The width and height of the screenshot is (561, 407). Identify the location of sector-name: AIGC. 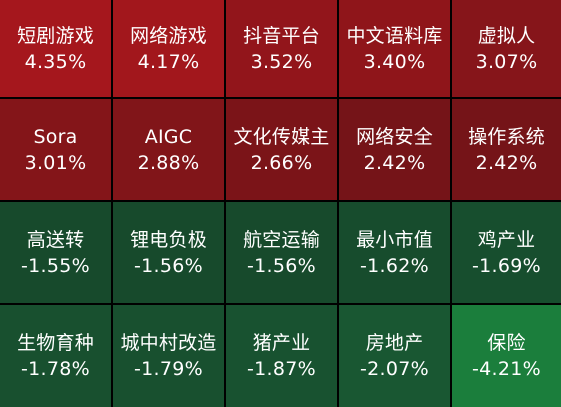
(168, 136).